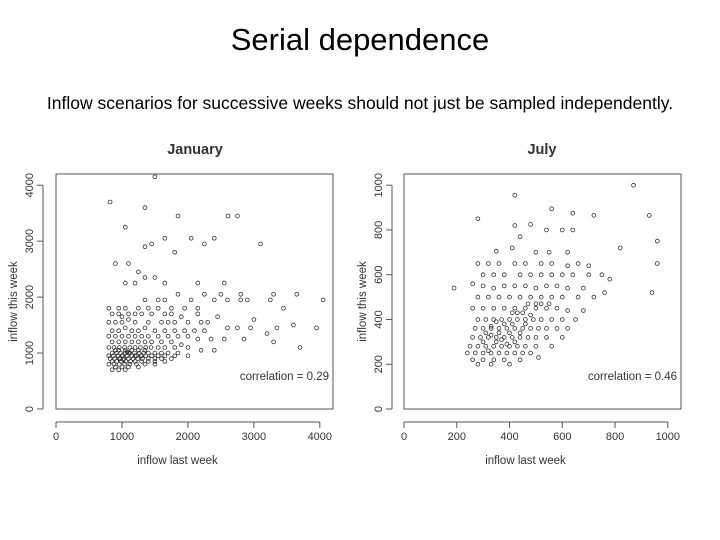 Image resolution: width=720 pixels, height=540 pixels. What do you see at coordinates (284, 377) in the screenshot?
I see `correlation-annotation: correlation = 0.29` at bounding box center [284, 377].